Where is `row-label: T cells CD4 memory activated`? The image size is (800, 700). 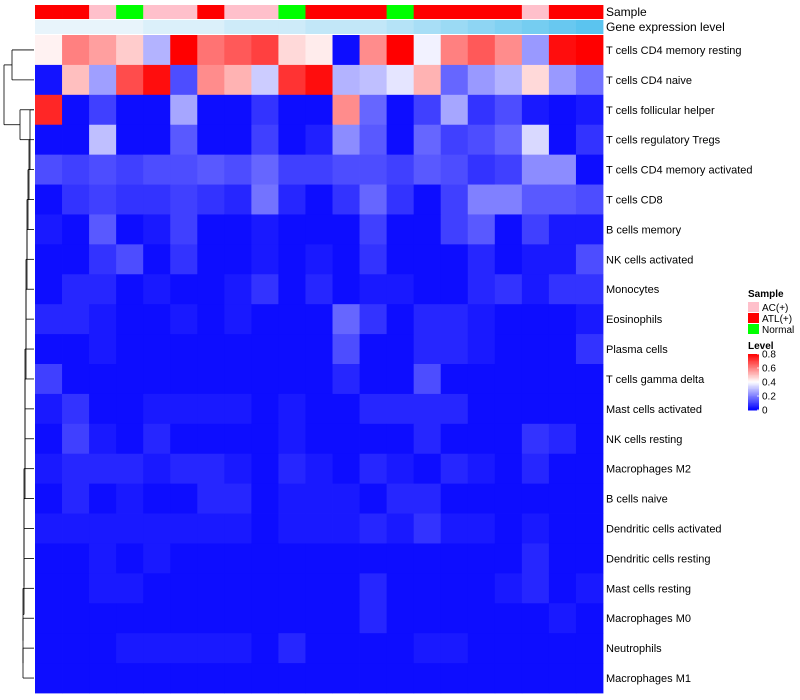 row-label: T cells CD4 memory activated is located at coordinates (679, 171).